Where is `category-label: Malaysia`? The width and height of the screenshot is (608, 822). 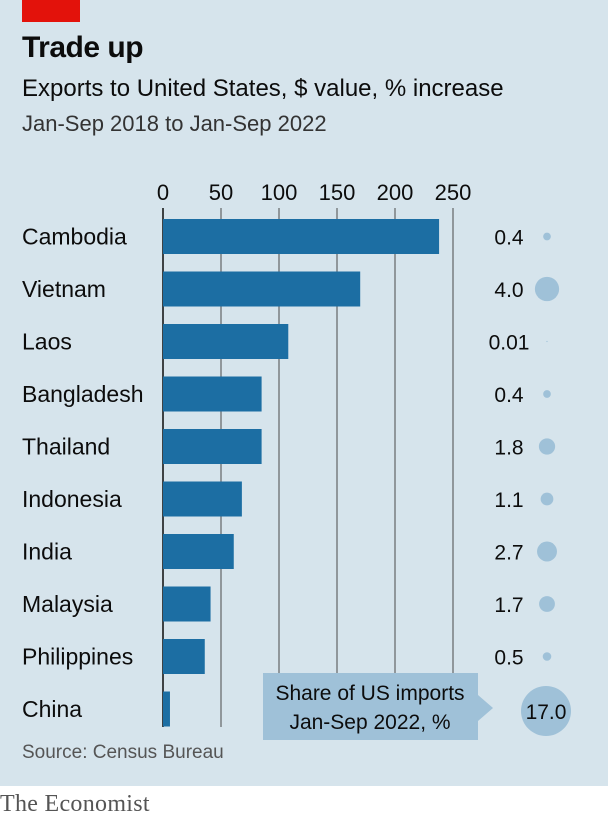
category-label: Malaysia is located at coordinates (67, 604).